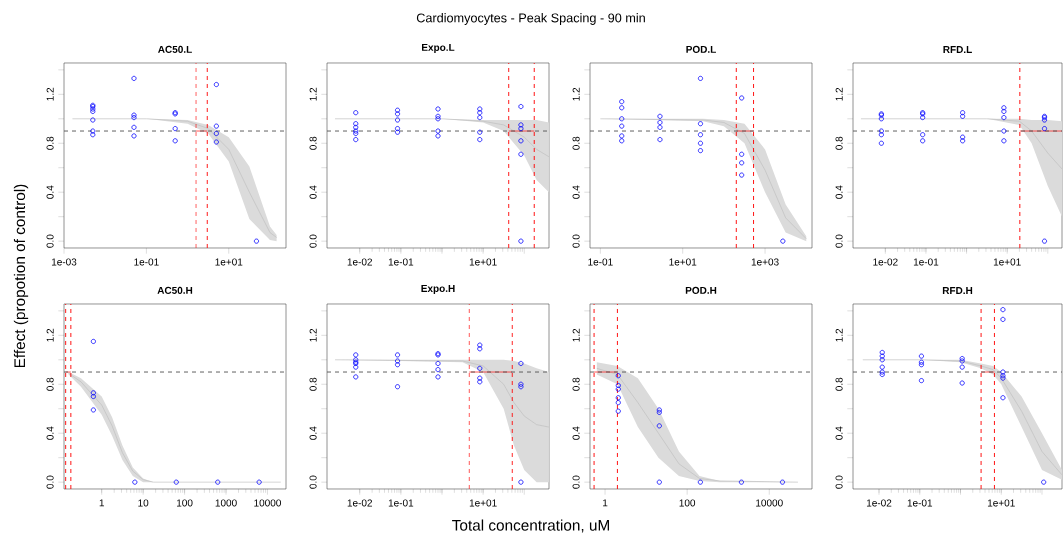 The image size is (1063, 539). What do you see at coordinates (701, 49) in the screenshot?
I see `chart-title: POD.L` at bounding box center [701, 49].